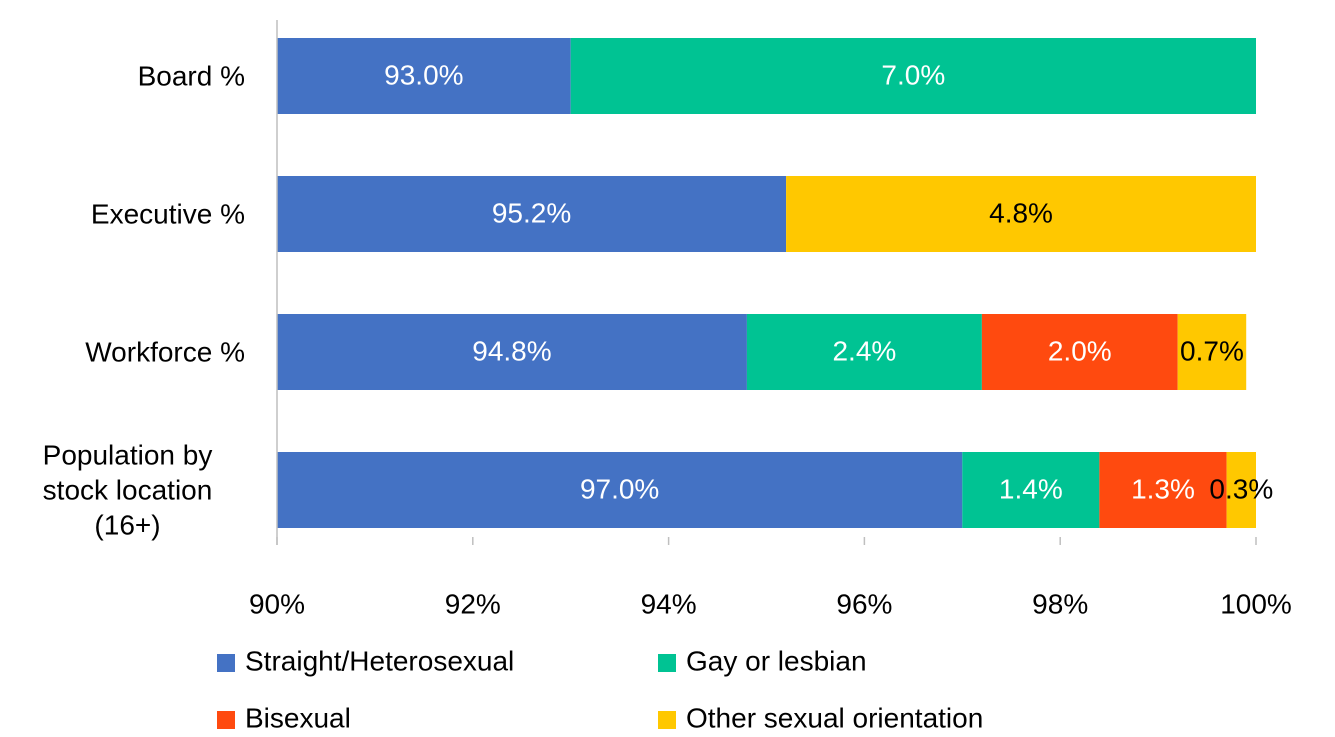 This screenshot has width=1335, height=737. I want to click on data-label: 1.4%, so click(1031, 488).